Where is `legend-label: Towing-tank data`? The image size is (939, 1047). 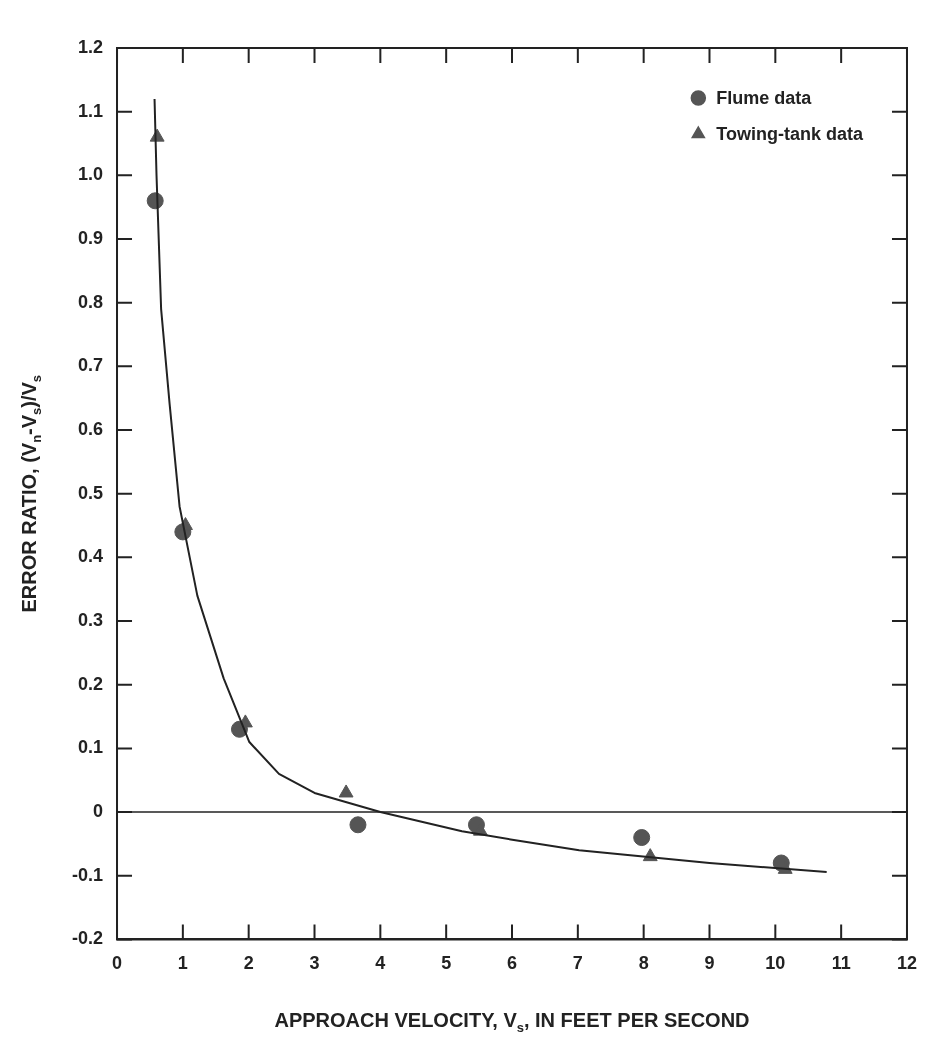 legend-label: Towing-tank data is located at coordinates (790, 133).